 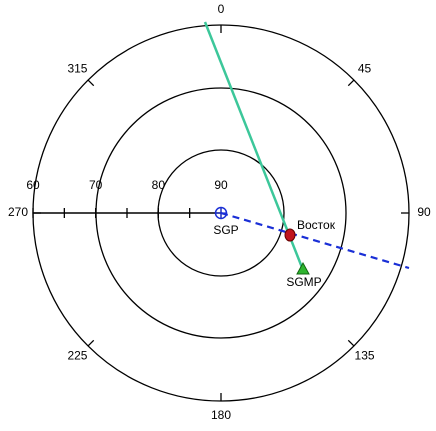 What do you see at coordinates (225, 230) in the screenshot?
I see `point-label: SGP` at bounding box center [225, 230].